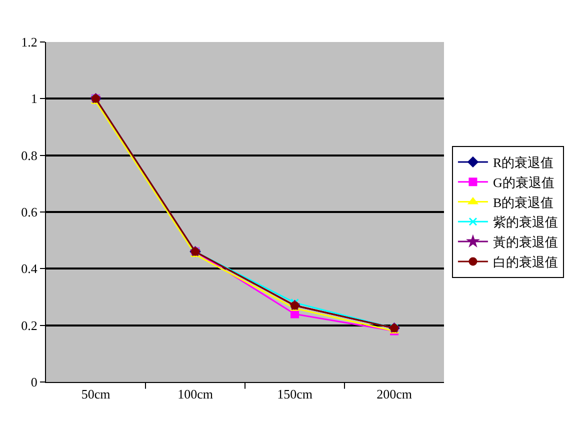  Describe the element at coordinates (195, 394) in the screenshot. I see `x-tick-label: 100cm` at that location.